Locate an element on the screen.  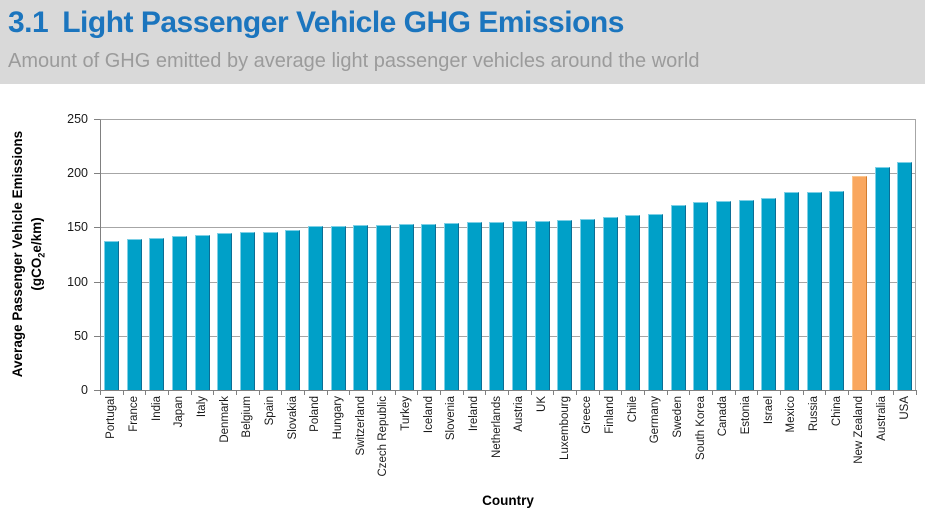
bar-china is located at coordinates (837, 290).